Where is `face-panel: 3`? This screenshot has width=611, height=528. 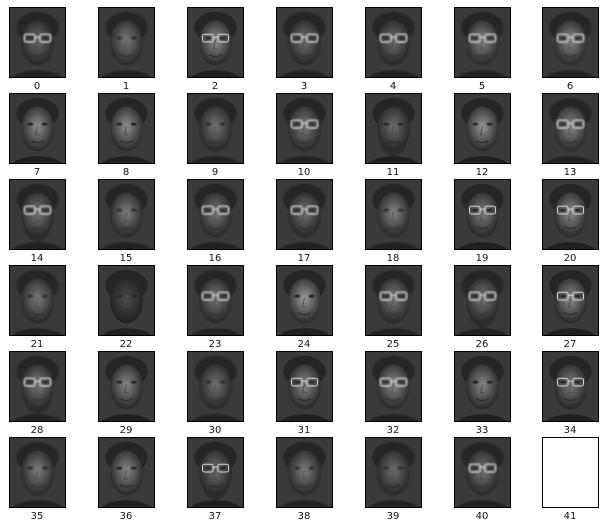
face-panel: 3 is located at coordinates (304, 50).